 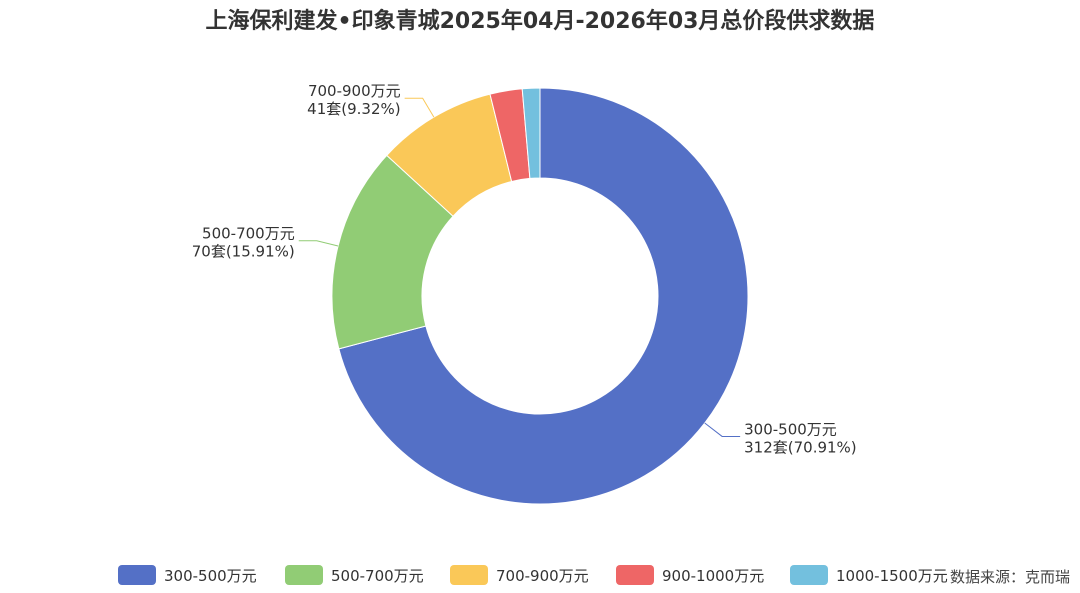 What do you see at coordinates (713, 576) in the screenshot?
I see `legend-label: 900-1000万元` at bounding box center [713, 576].